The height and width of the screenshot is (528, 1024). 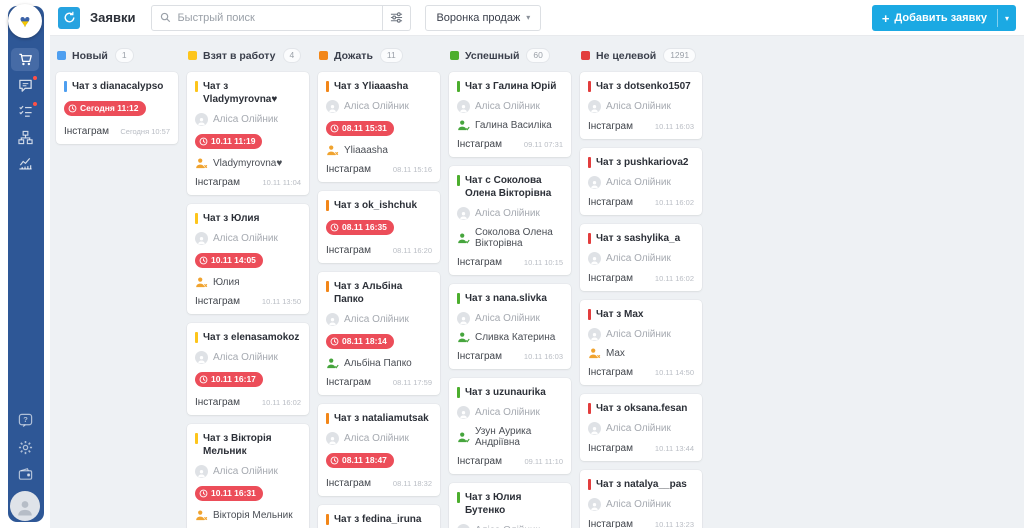 I want to click on add-lead-label: Добавить заявку, so click(x=940, y=18).